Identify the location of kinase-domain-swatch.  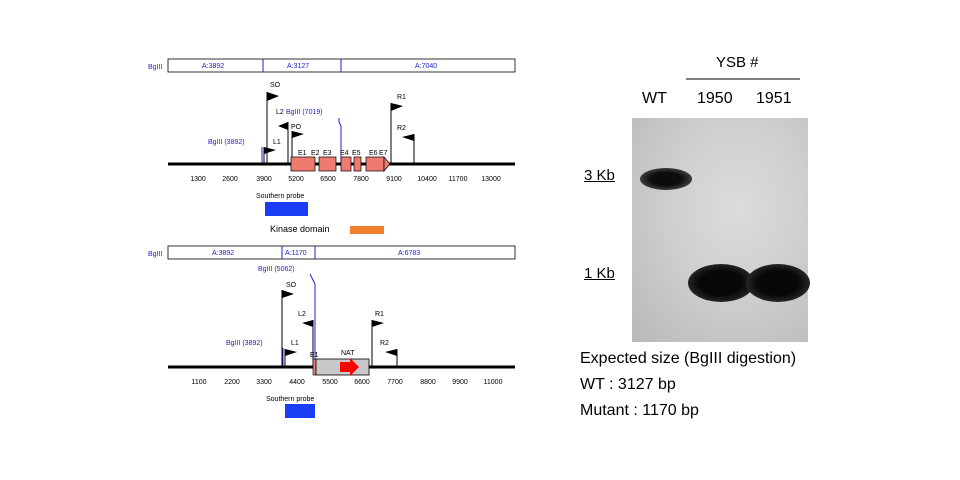
(367, 230).